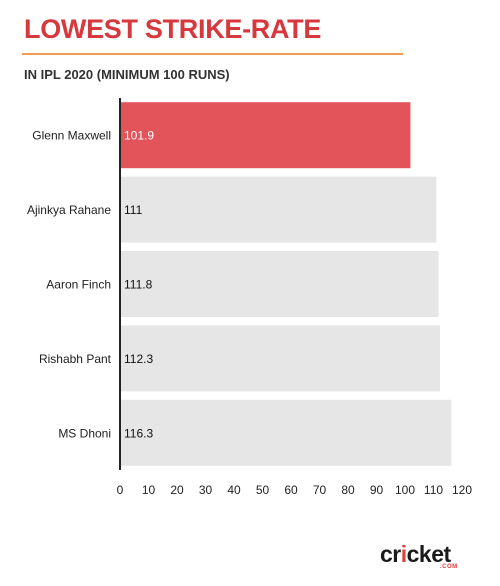 The width and height of the screenshot is (500, 586). What do you see at coordinates (377, 490) in the screenshot?
I see `x-tick-label-9: 90` at bounding box center [377, 490].